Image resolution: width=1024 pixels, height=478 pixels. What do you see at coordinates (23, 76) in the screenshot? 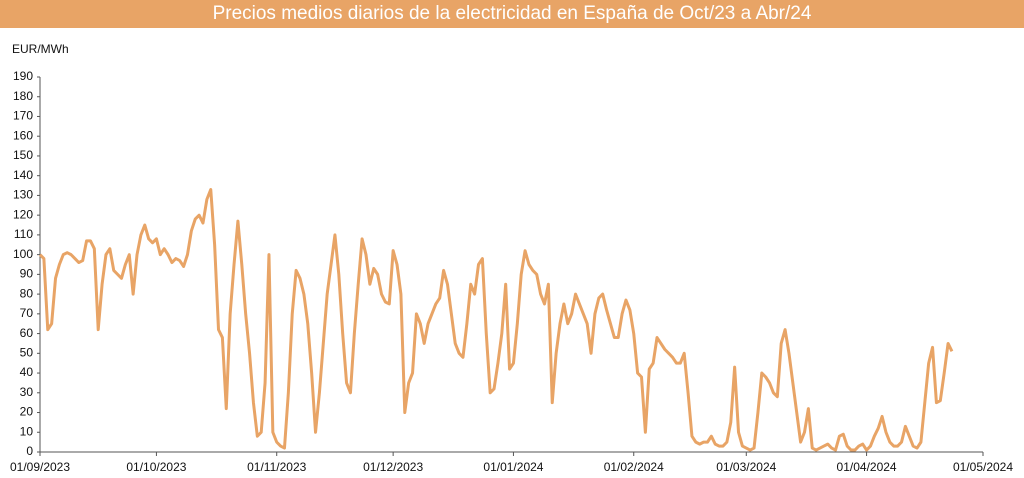
I see `y-tick-label: 190` at bounding box center [23, 76].